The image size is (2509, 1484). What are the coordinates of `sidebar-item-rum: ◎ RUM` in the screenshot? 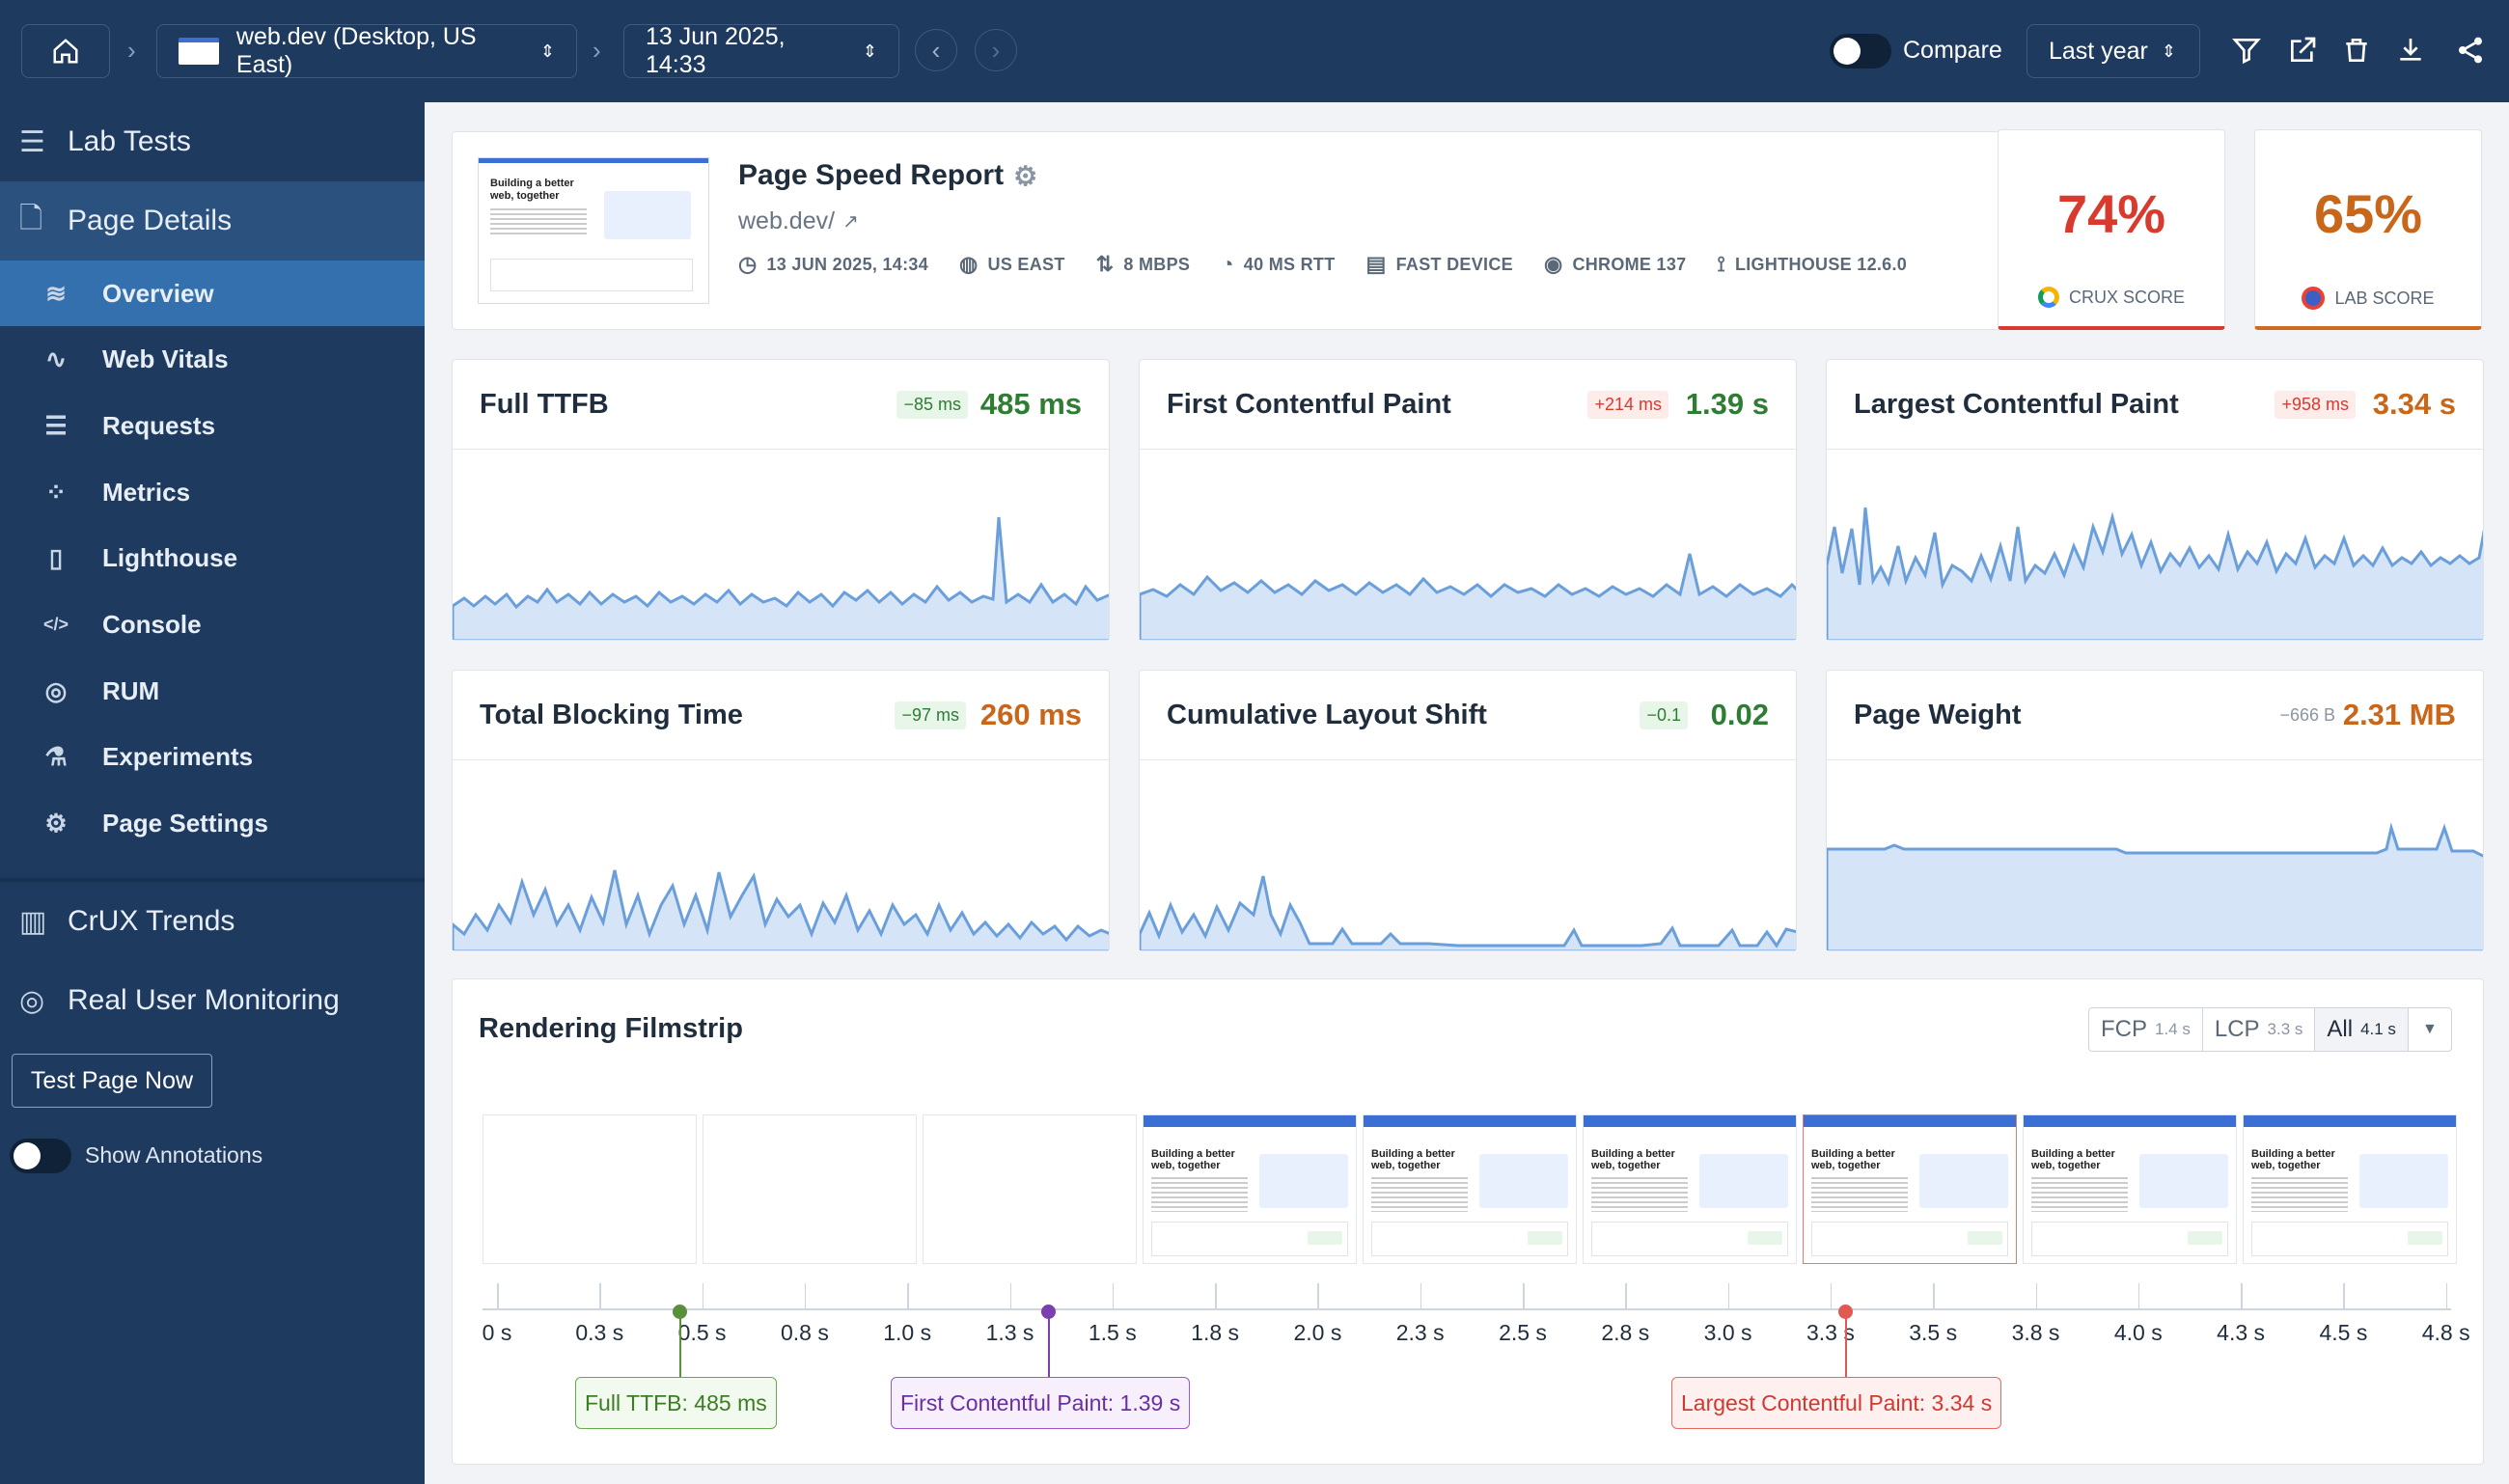 It's located at (212, 691).